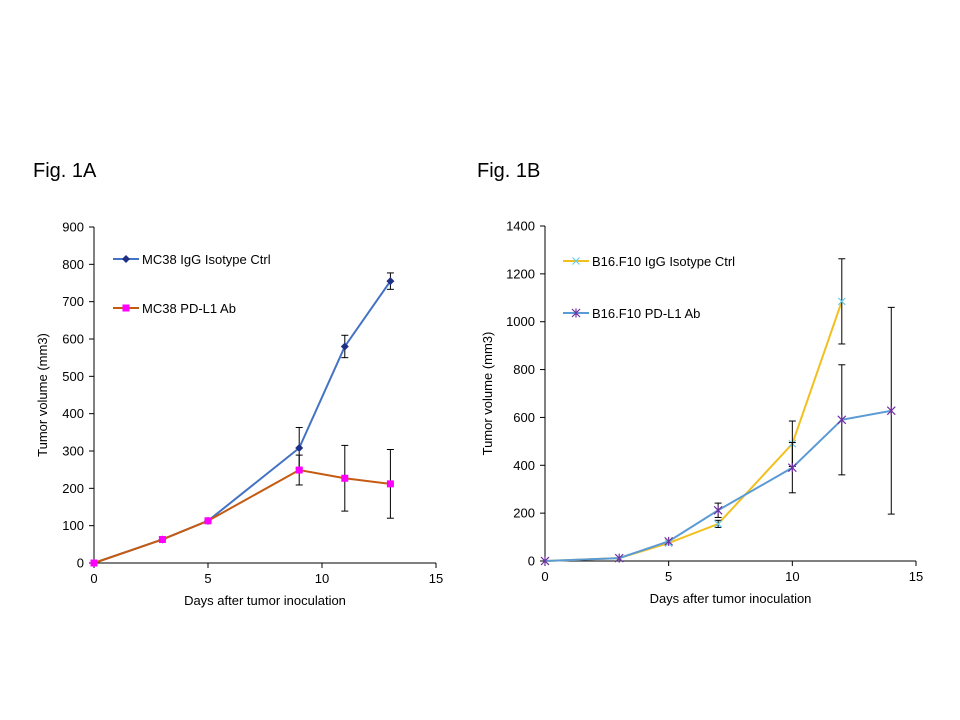 The height and width of the screenshot is (720, 960). What do you see at coordinates (916, 576) in the screenshot?
I see `chart-b-x-tick-label: 15` at bounding box center [916, 576].